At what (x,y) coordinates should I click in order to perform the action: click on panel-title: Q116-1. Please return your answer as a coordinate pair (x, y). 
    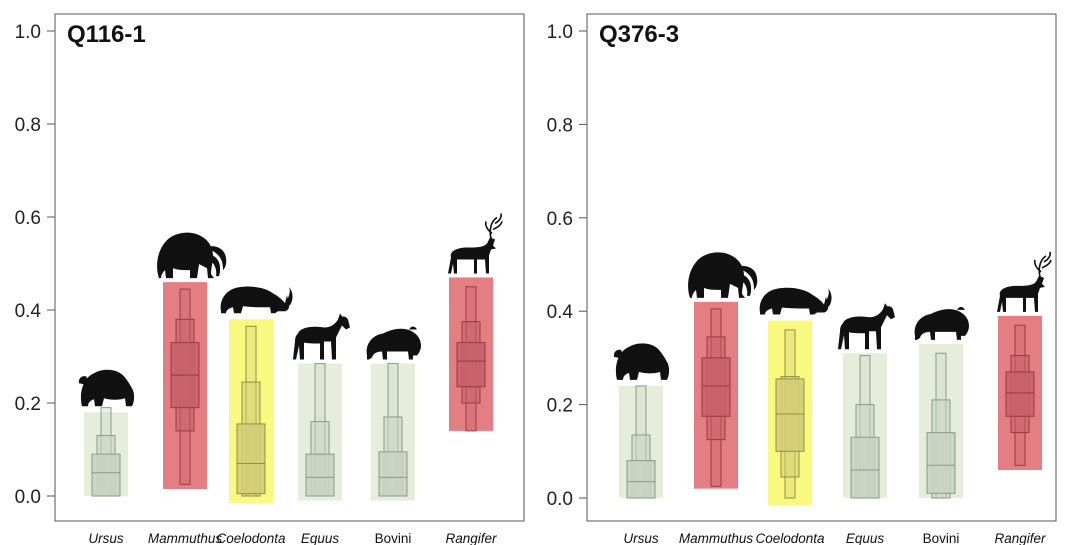
    Looking at the image, I should click on (106, 34).